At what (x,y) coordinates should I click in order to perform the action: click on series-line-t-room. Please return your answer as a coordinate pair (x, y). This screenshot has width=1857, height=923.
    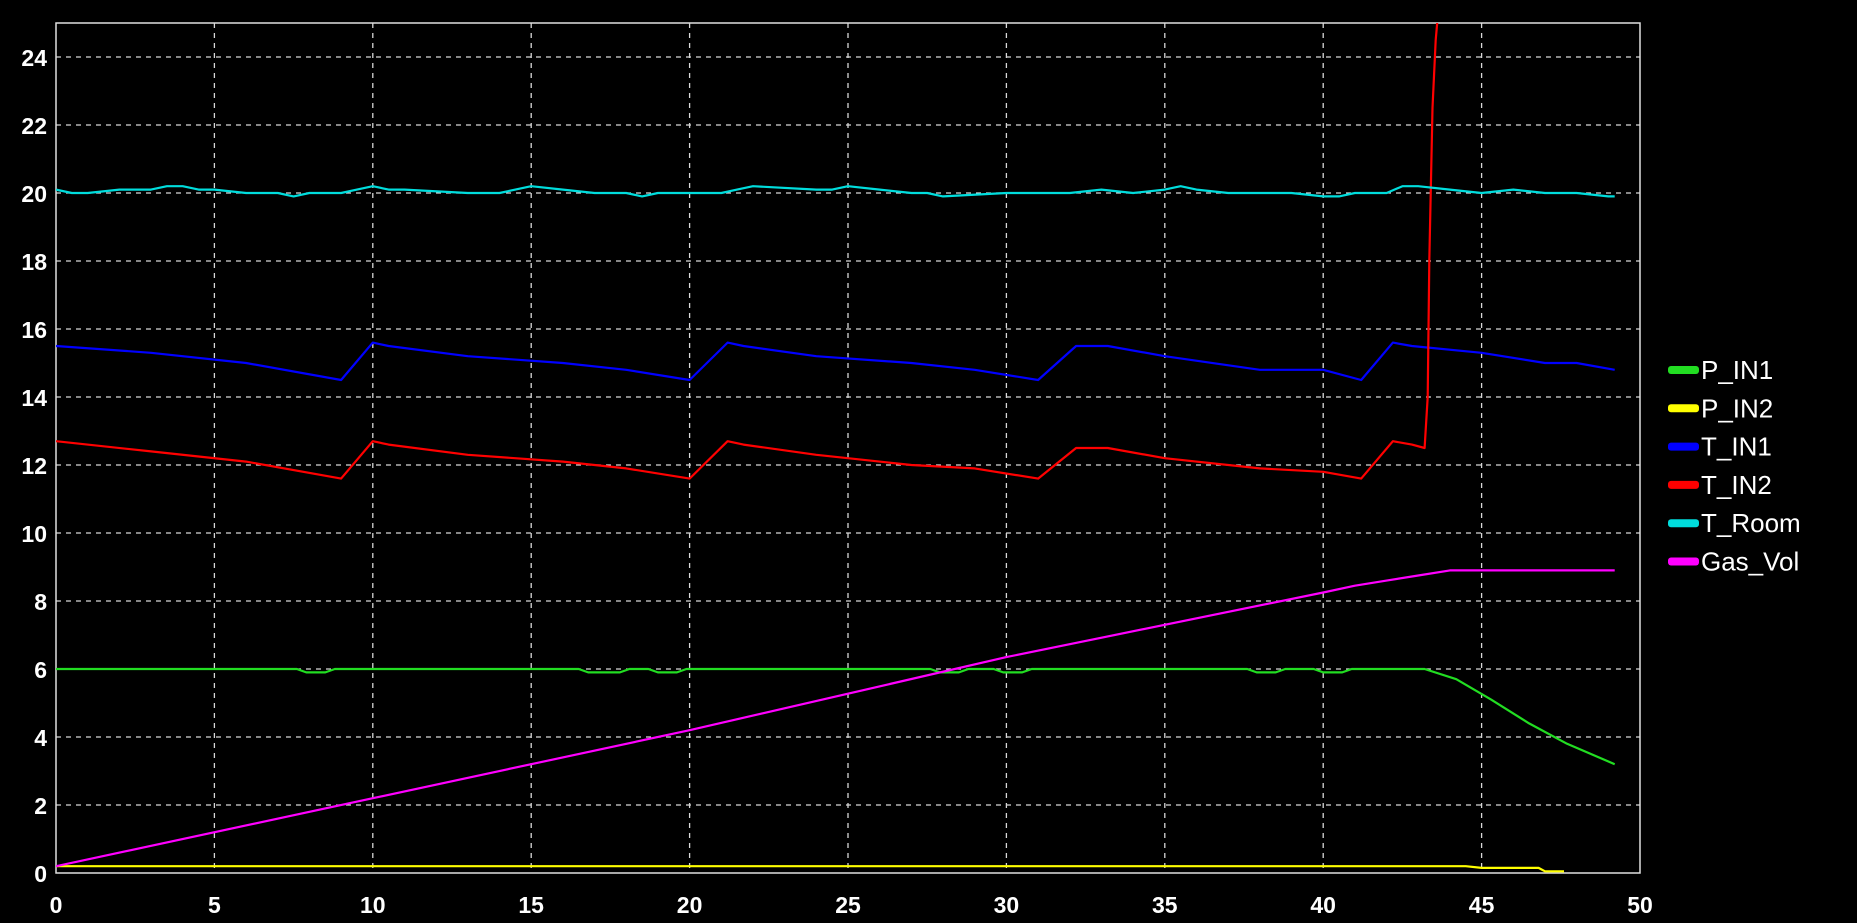
    Looking at the image, I should click on (835, 191).